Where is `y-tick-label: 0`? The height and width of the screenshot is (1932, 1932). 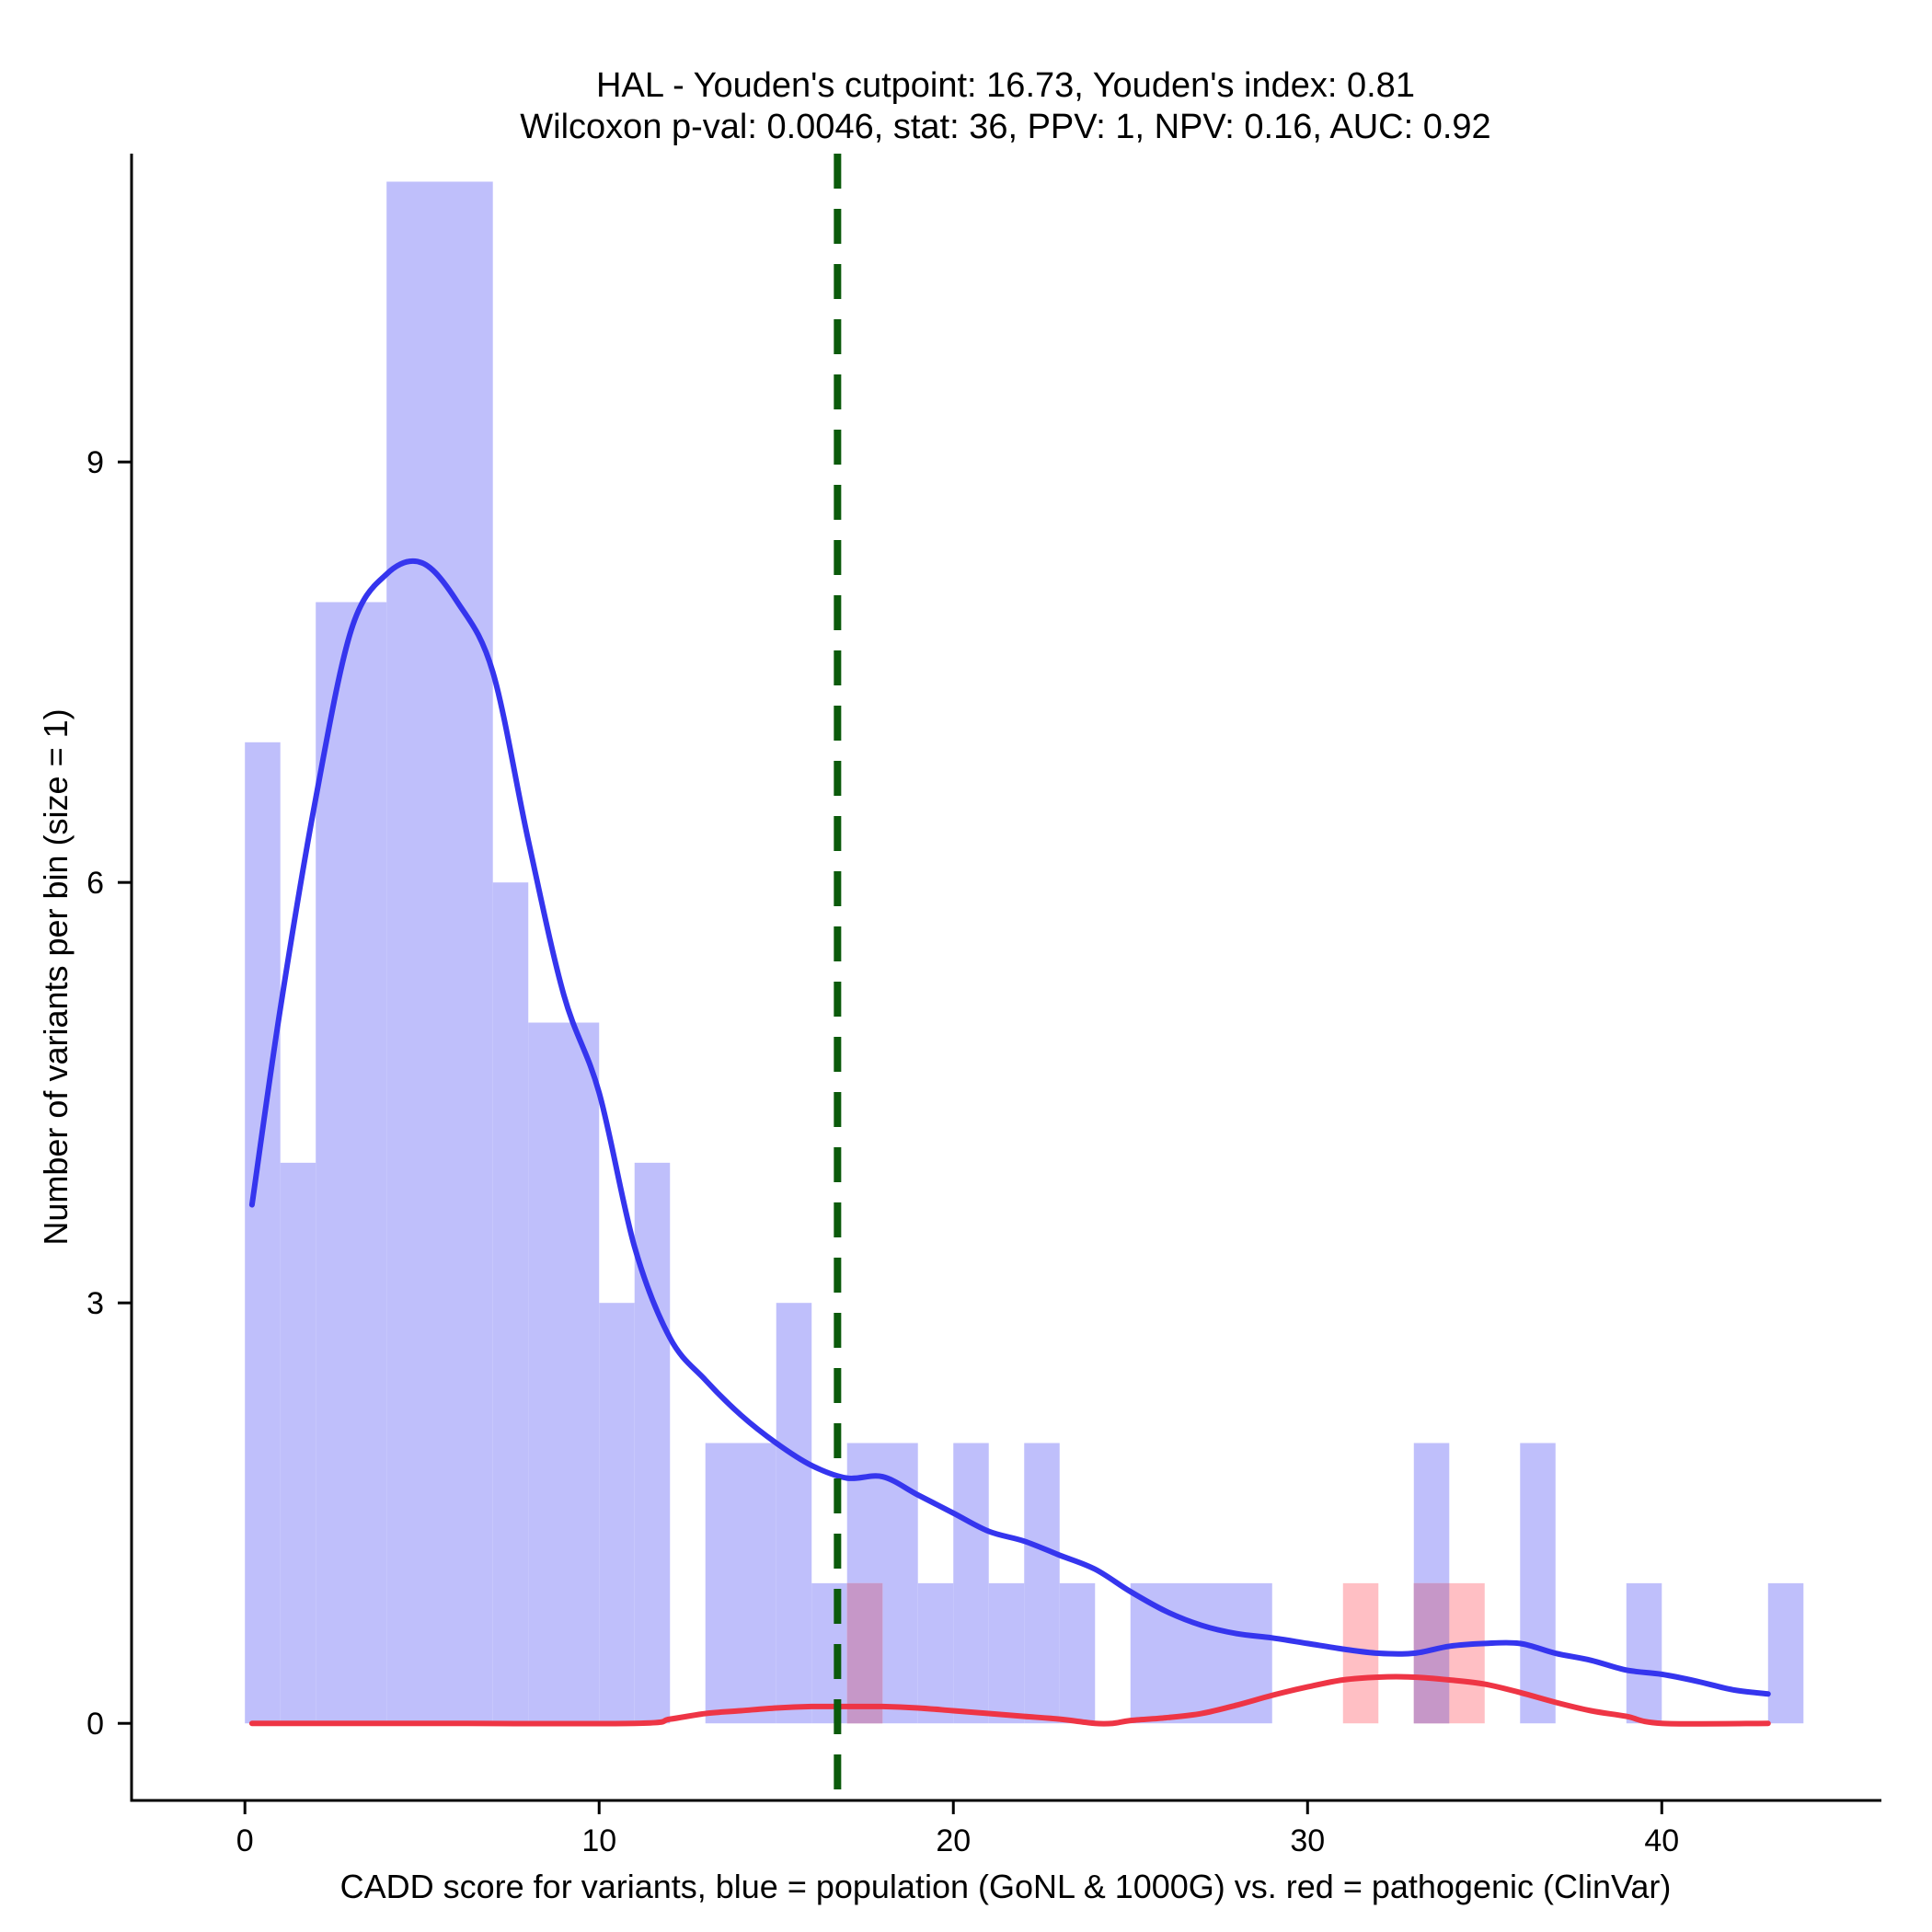 y-tick-label: 0 is located at coordinates (95, 1724).